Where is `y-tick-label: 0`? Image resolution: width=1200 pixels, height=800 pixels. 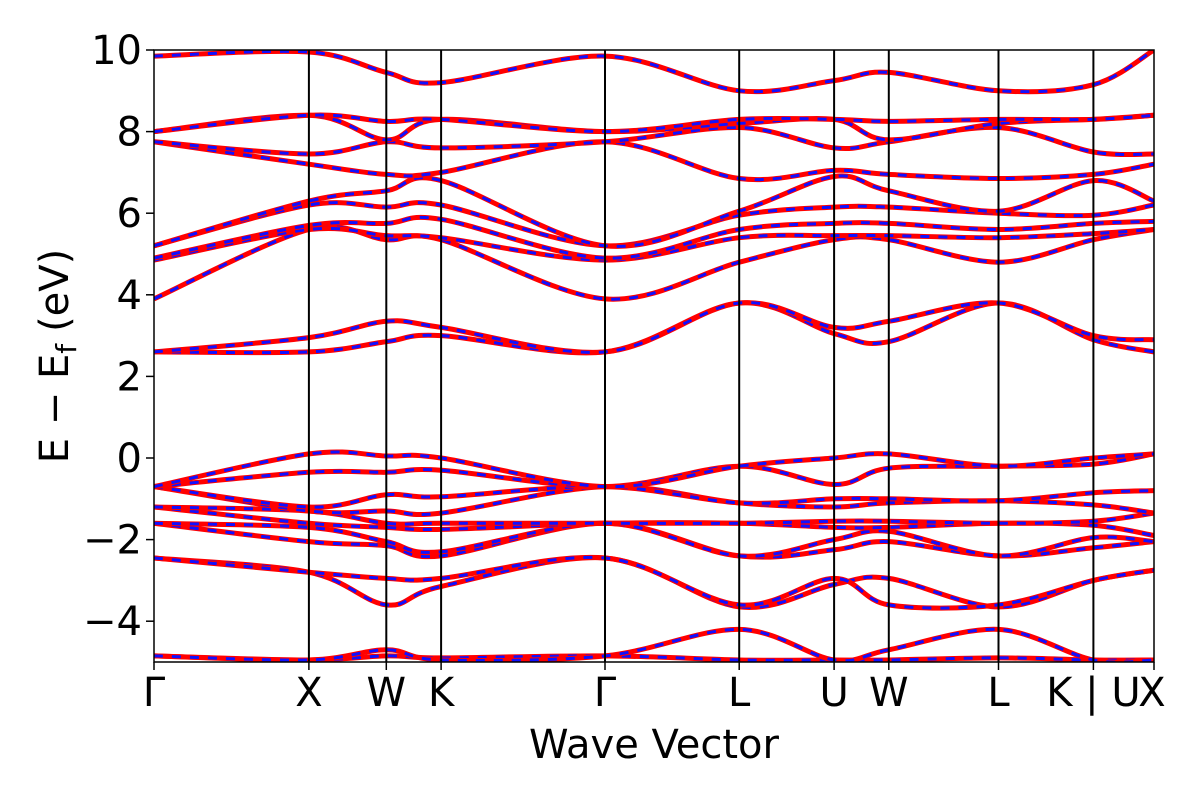
y-tick-label: 0 is located at coordinates (129, 459).